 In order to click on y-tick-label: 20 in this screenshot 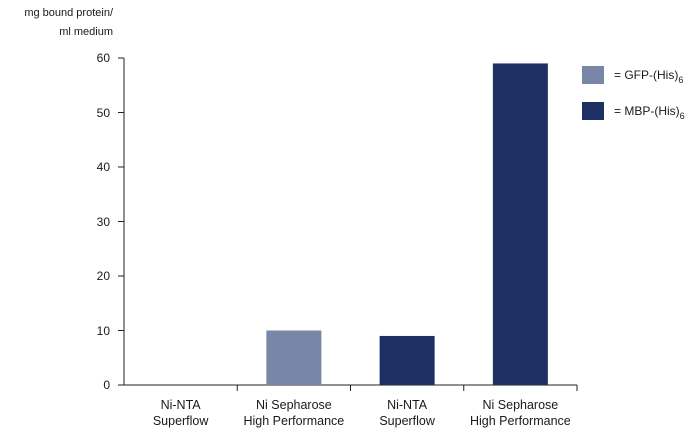, I will do `click(103, 276)`.